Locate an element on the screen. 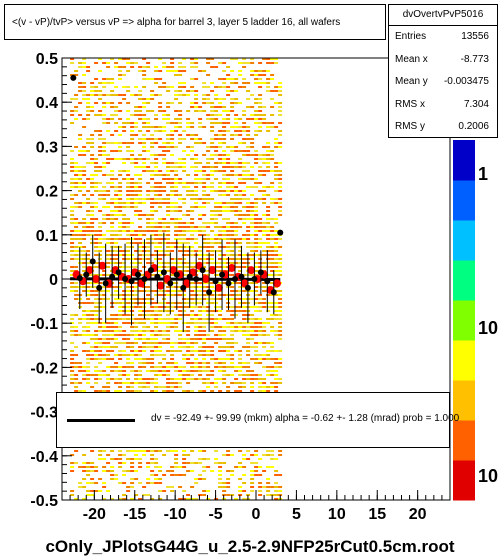 The width and height of the screenshot is (500, 560). x-tick-label: -5 is located at coordinates (215, 514).